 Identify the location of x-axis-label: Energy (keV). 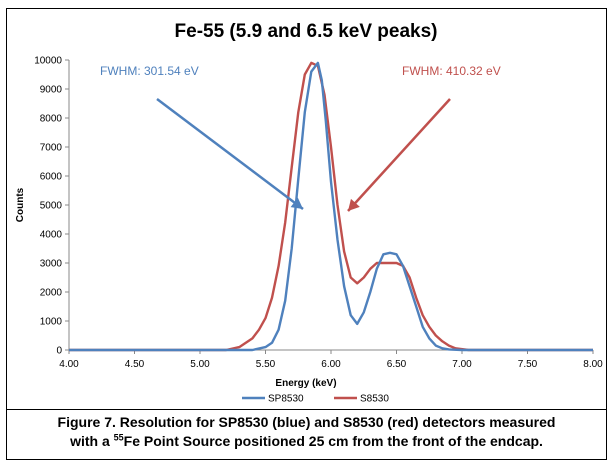
(305, 383).